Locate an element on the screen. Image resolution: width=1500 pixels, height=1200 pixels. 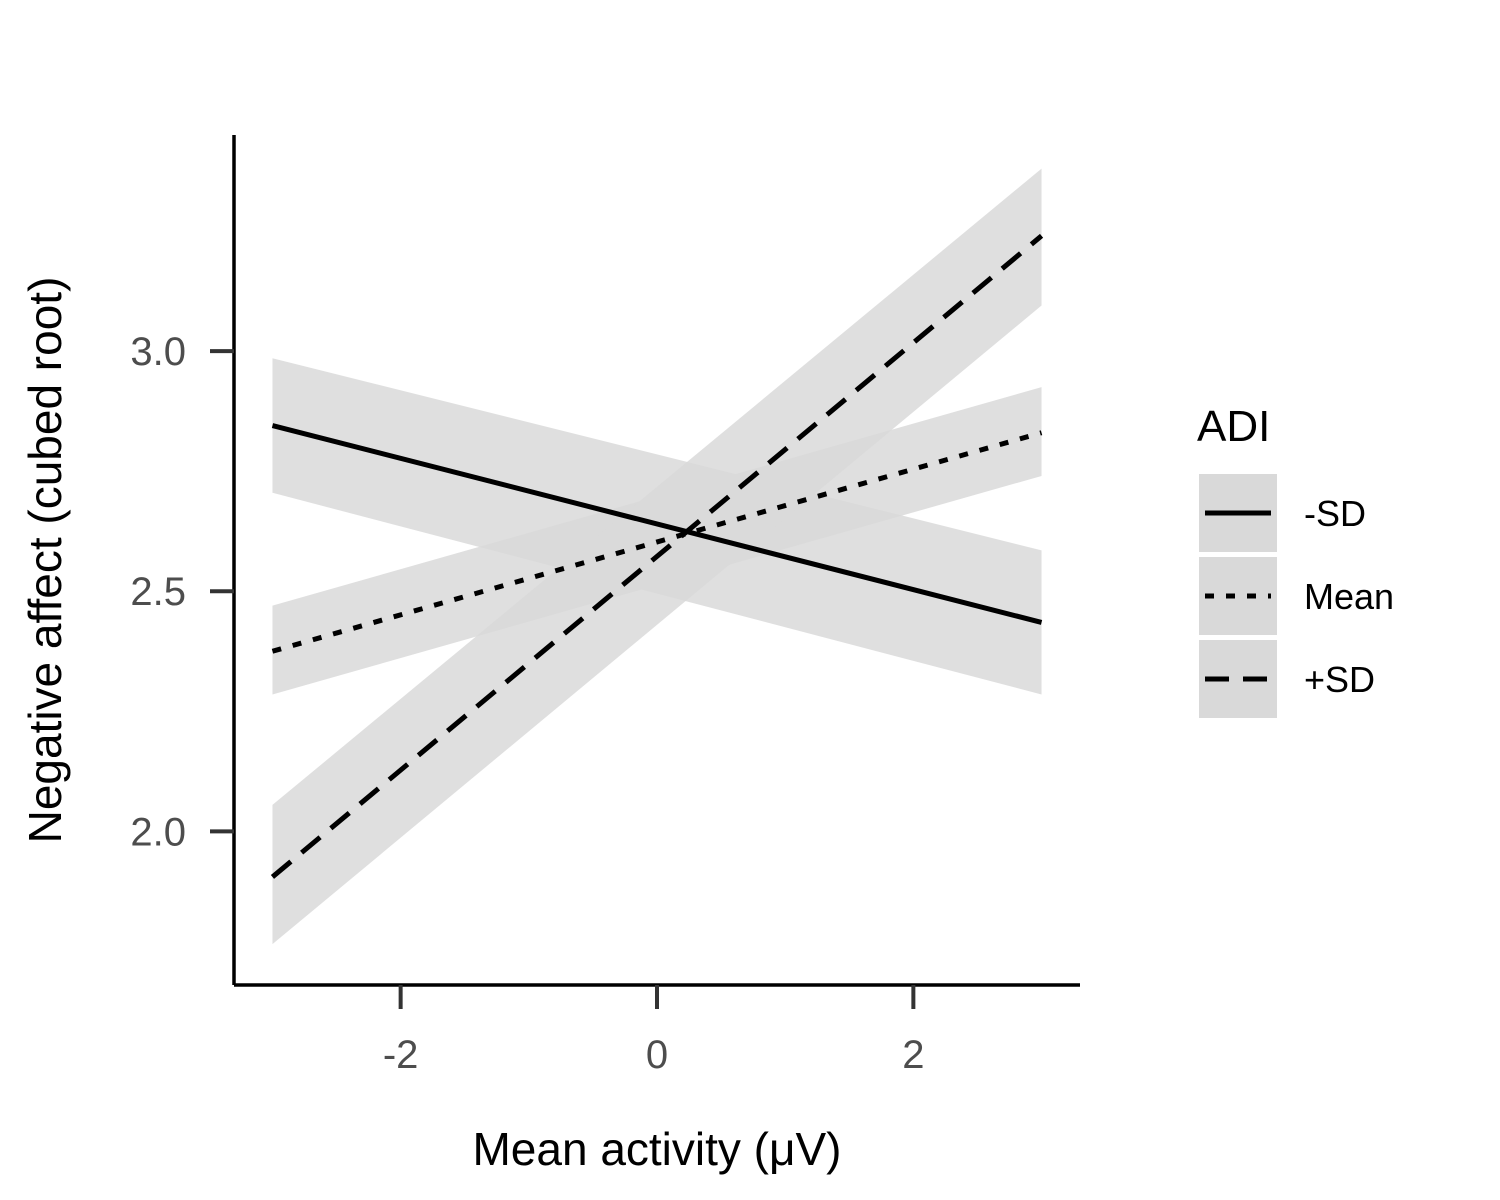
y-tick-label: 2.0 is located at coordinates (158, 832).